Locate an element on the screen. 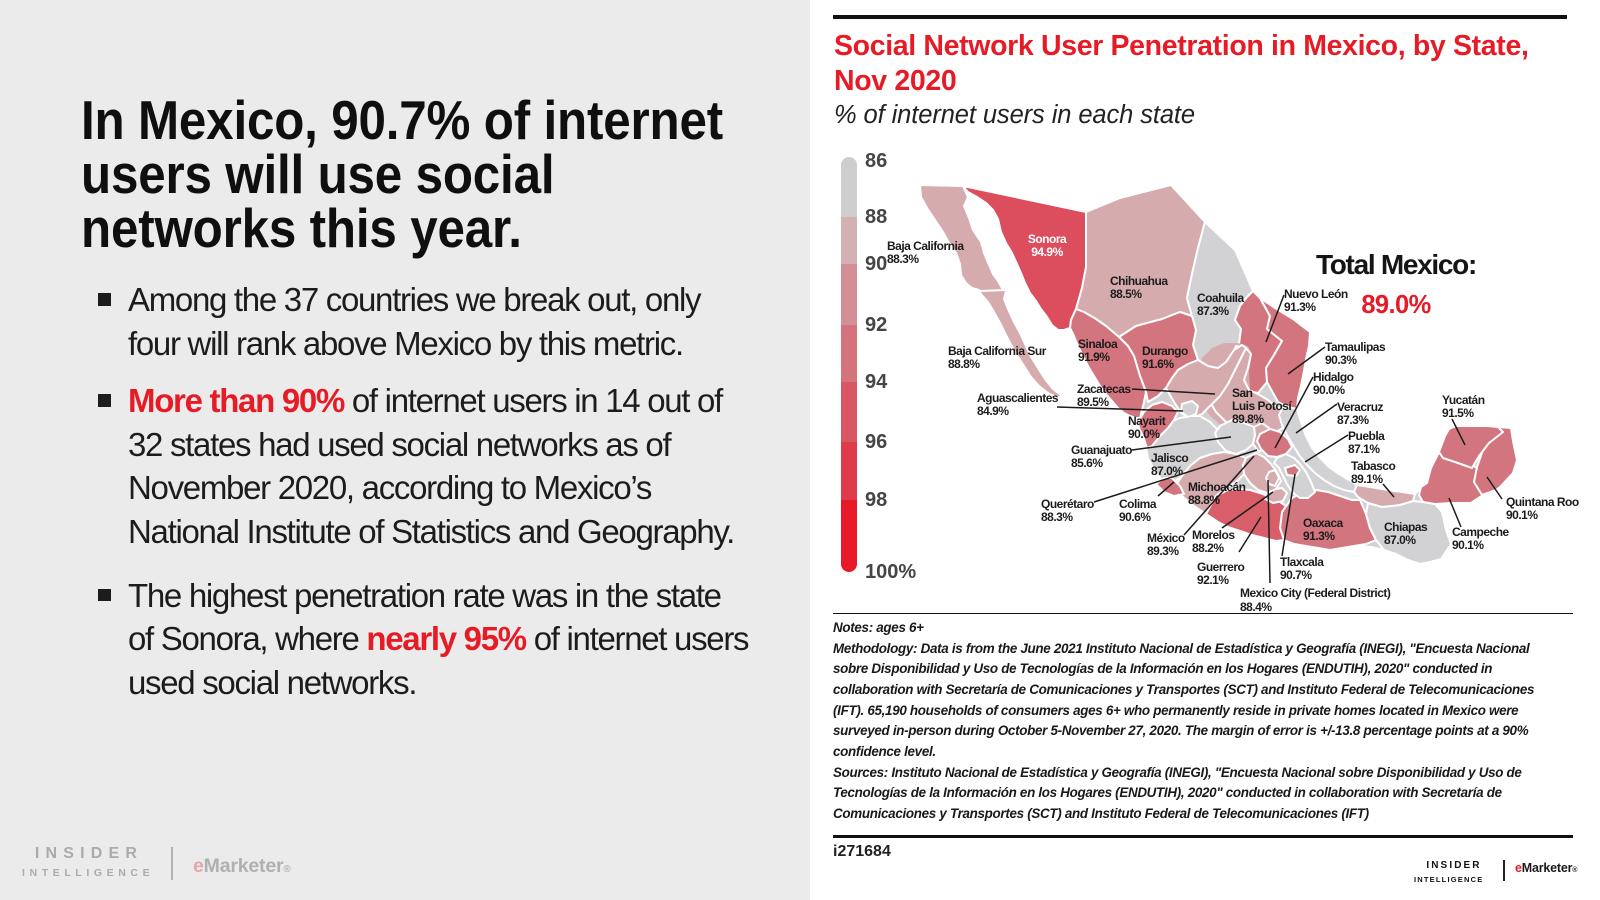 This screenshot has height=900, width=1600. svg-text: Tabasco is located at coordinates (1373, 466).